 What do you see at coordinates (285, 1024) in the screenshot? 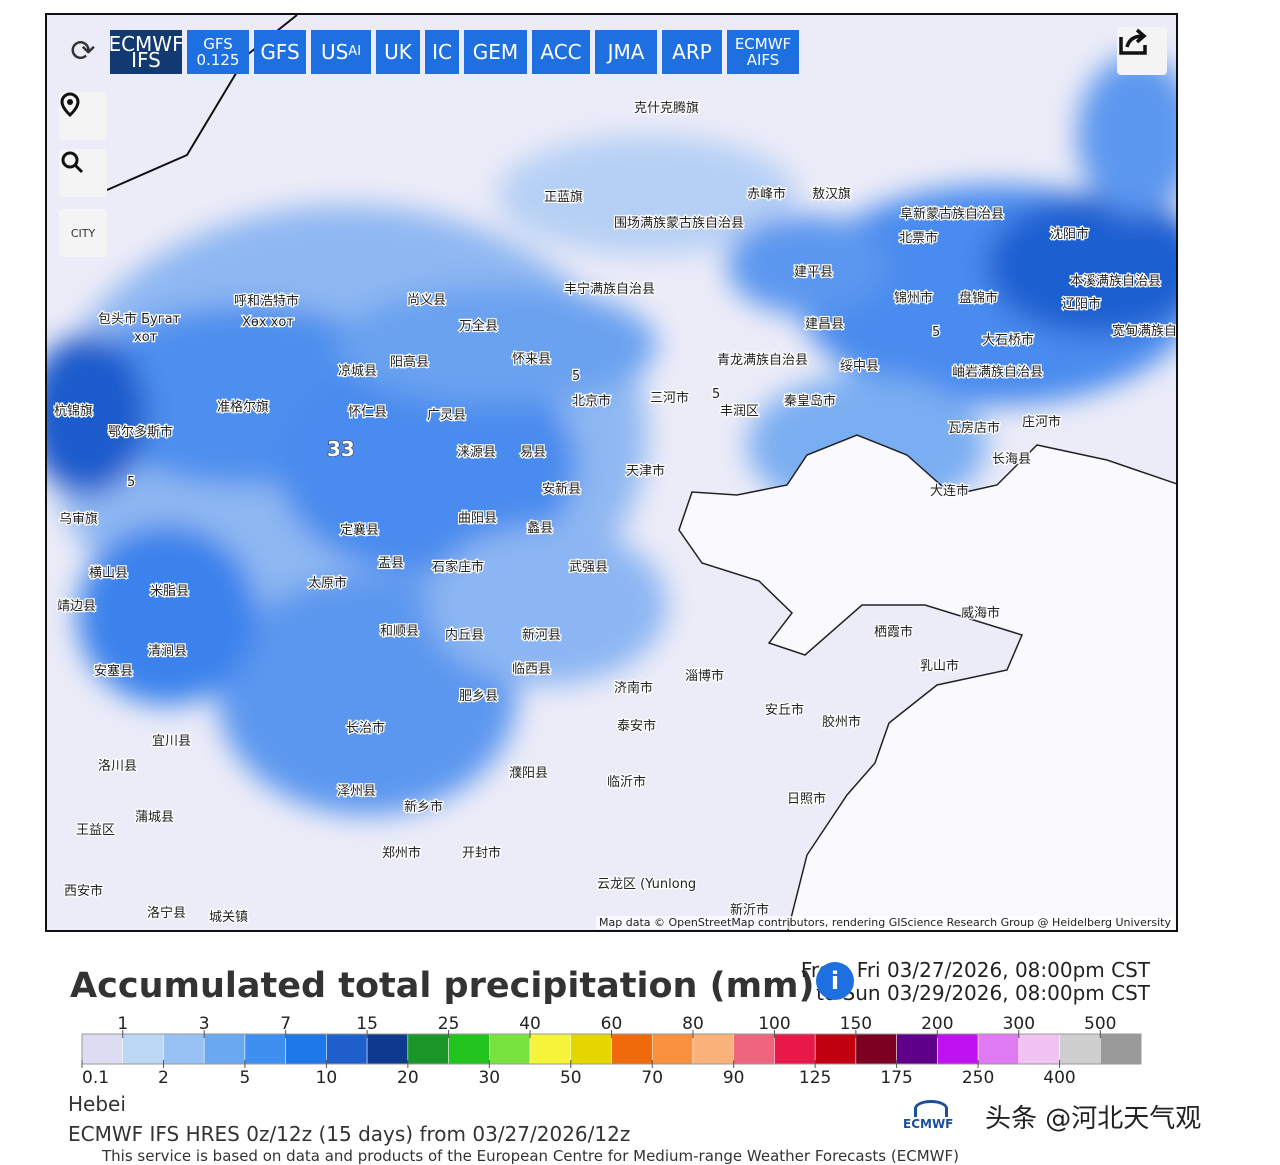
I see `legend-label: 7` at bounding box center [285, 1024].